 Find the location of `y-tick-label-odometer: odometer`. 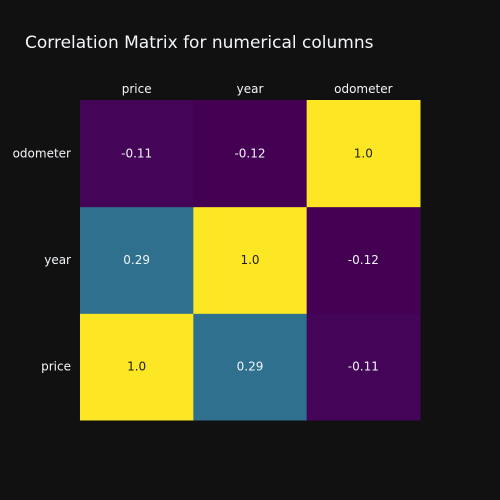

y-tick-label-odometer: odometer is located at coordinates (42, 153).